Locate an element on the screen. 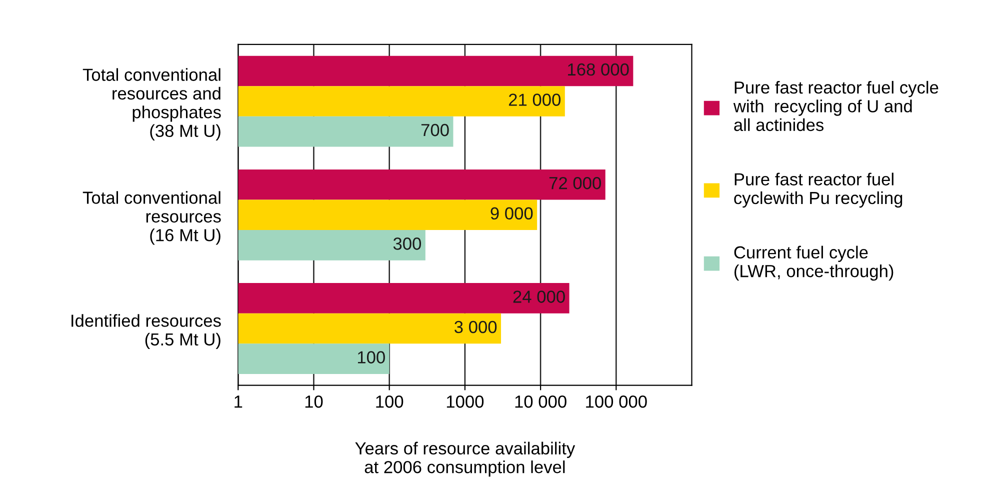  data-label: 72 000 is located at coordinates (575, 183).